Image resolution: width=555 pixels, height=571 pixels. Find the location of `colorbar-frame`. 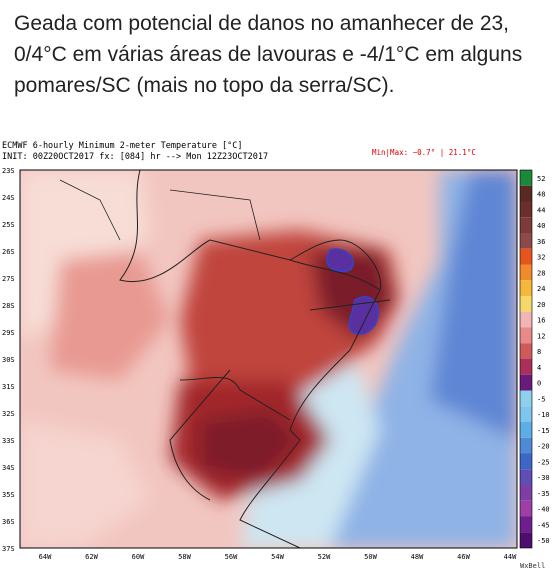

colorbar-frame is located at coordinates (526, 359).